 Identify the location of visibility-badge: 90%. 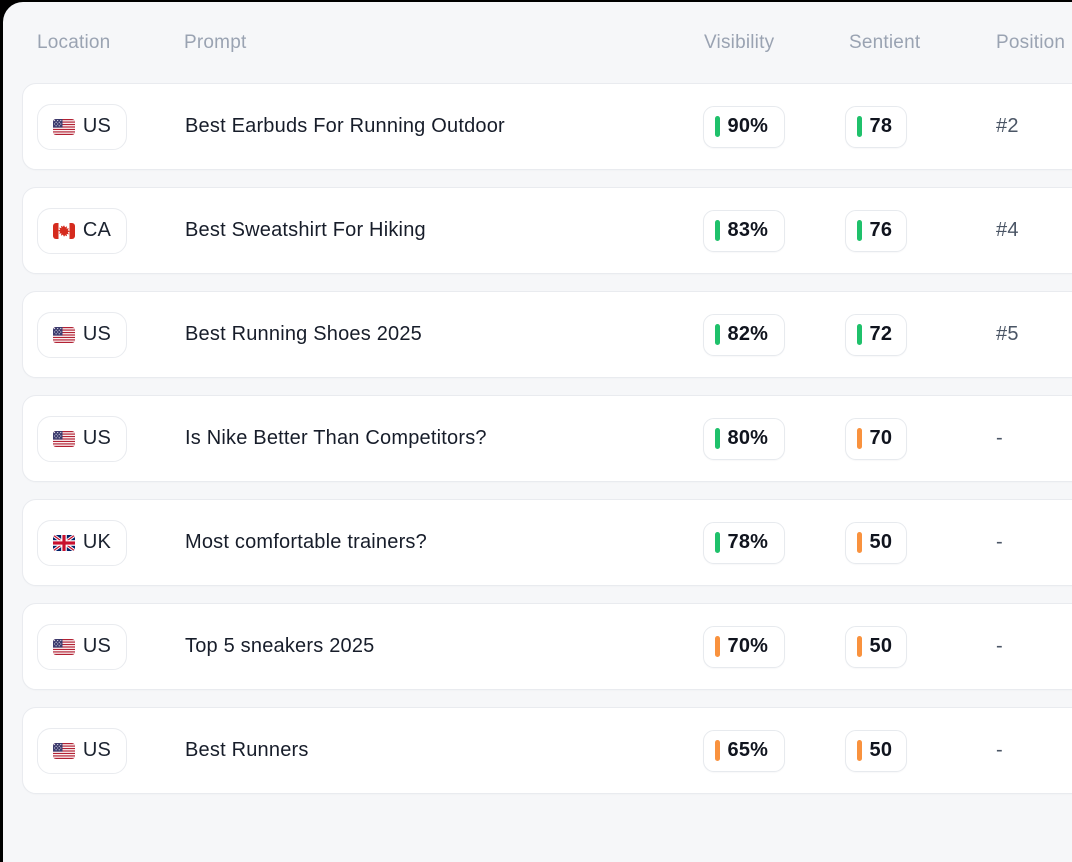
(744, 126).